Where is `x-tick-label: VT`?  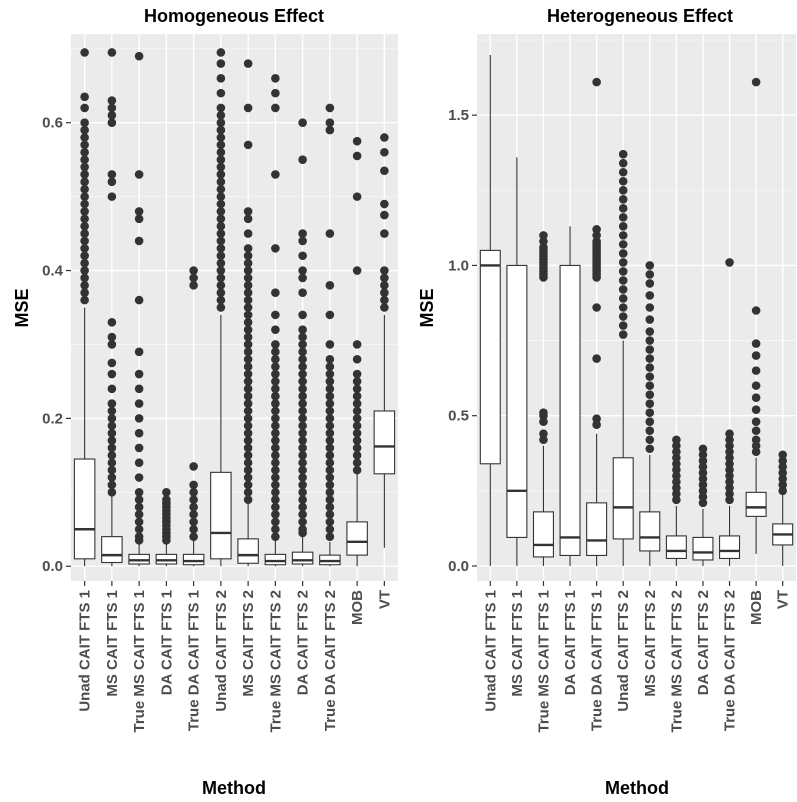
x-tick-label: VT is located at coordinates (783, 599).